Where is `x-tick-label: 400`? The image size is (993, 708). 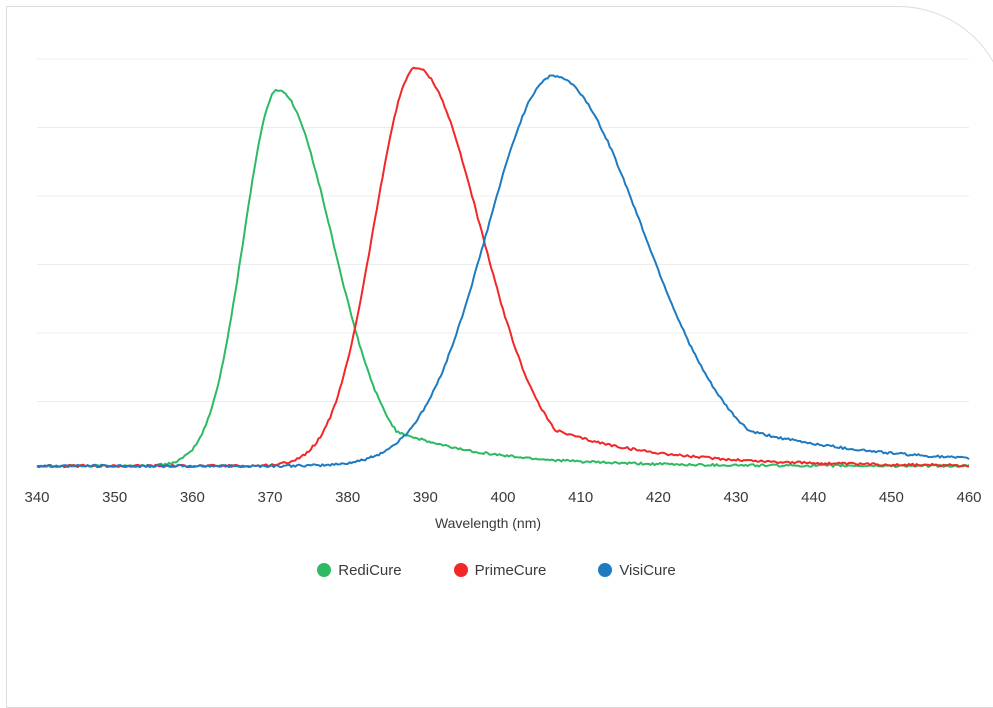
x-tick-label: 400 is located at coordinates (502, 497).